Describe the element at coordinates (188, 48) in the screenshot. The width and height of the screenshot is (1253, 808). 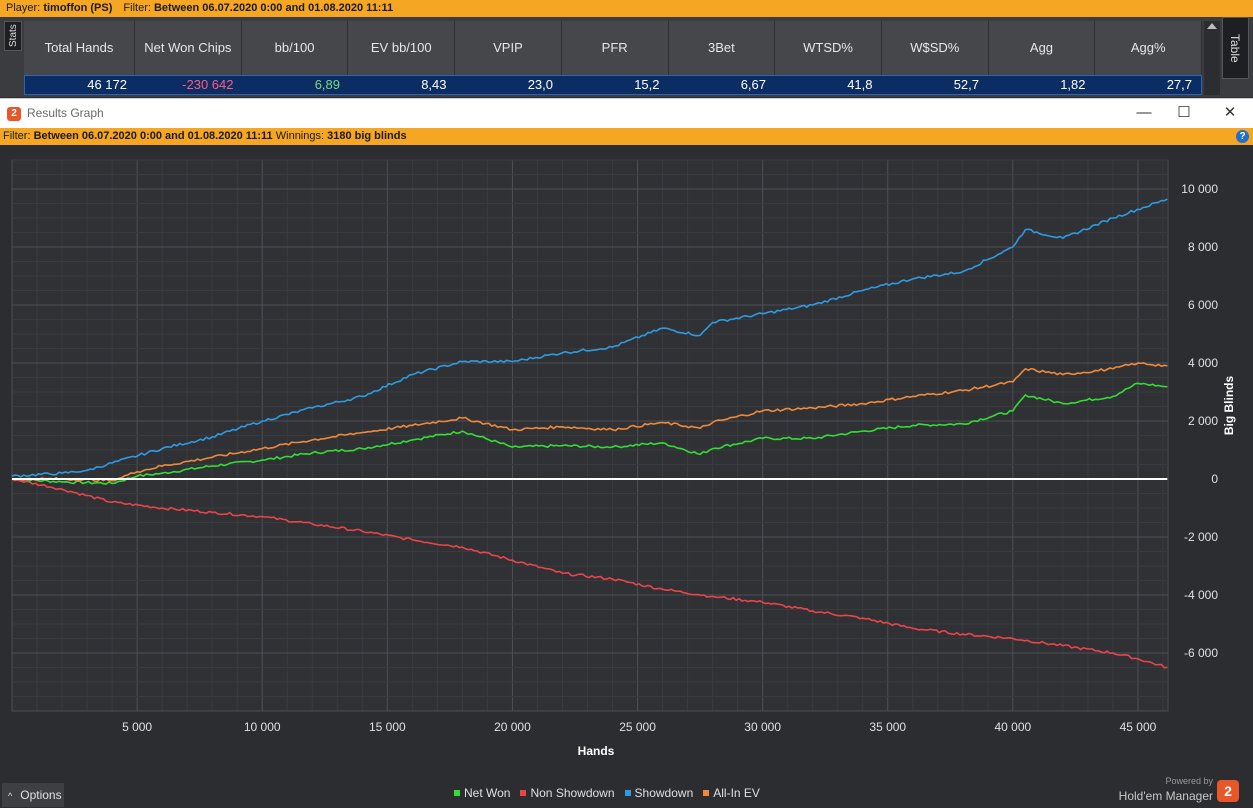
I see `stats-header-cell: Net Won Chips` at that location.